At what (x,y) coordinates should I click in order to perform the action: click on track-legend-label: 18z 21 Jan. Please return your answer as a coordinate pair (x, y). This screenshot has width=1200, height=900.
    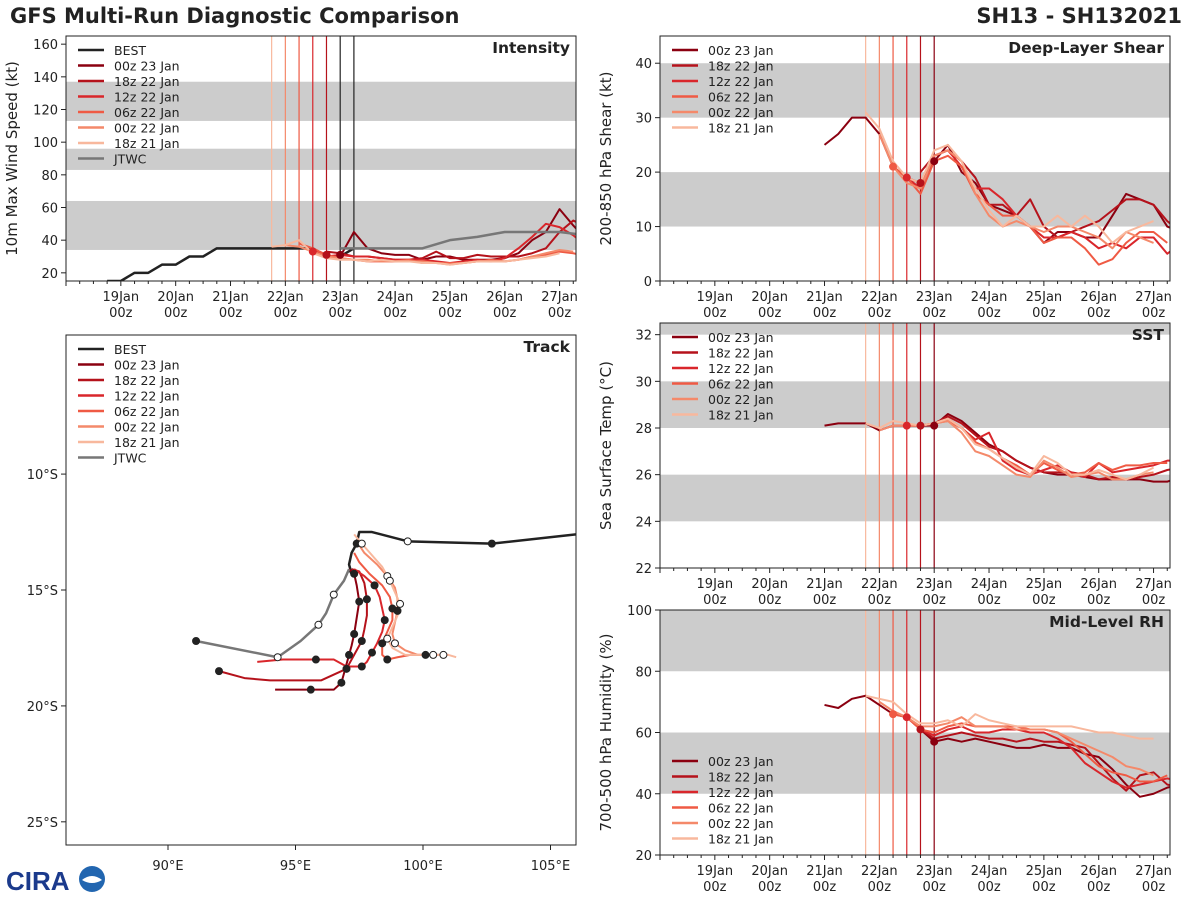
    Looking at the image, I should click on (147, 442).